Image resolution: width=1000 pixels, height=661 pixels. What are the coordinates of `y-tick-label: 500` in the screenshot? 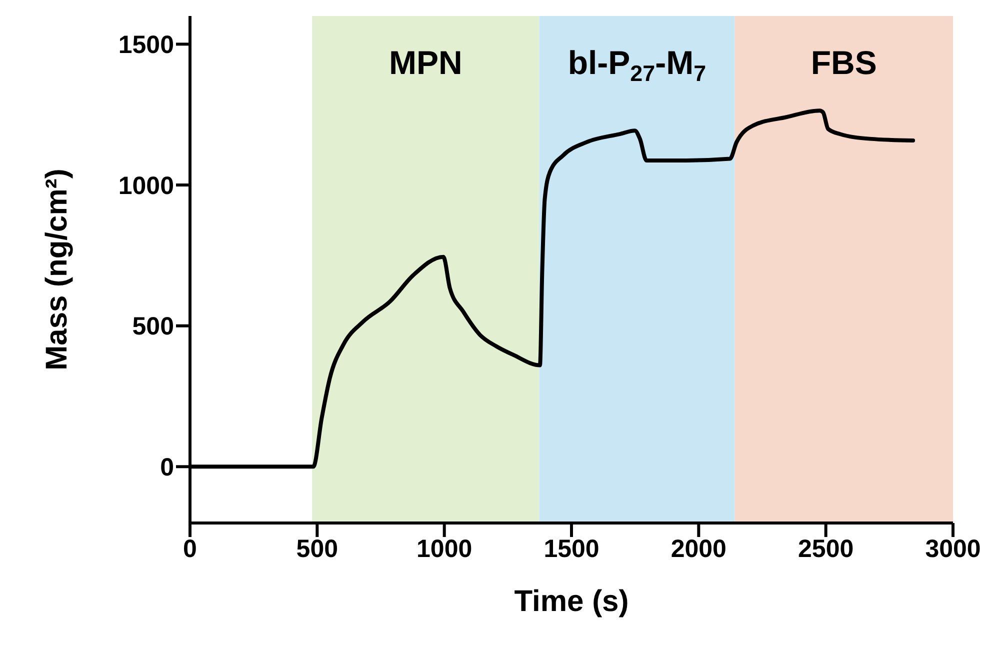 It's located at (153, 326).